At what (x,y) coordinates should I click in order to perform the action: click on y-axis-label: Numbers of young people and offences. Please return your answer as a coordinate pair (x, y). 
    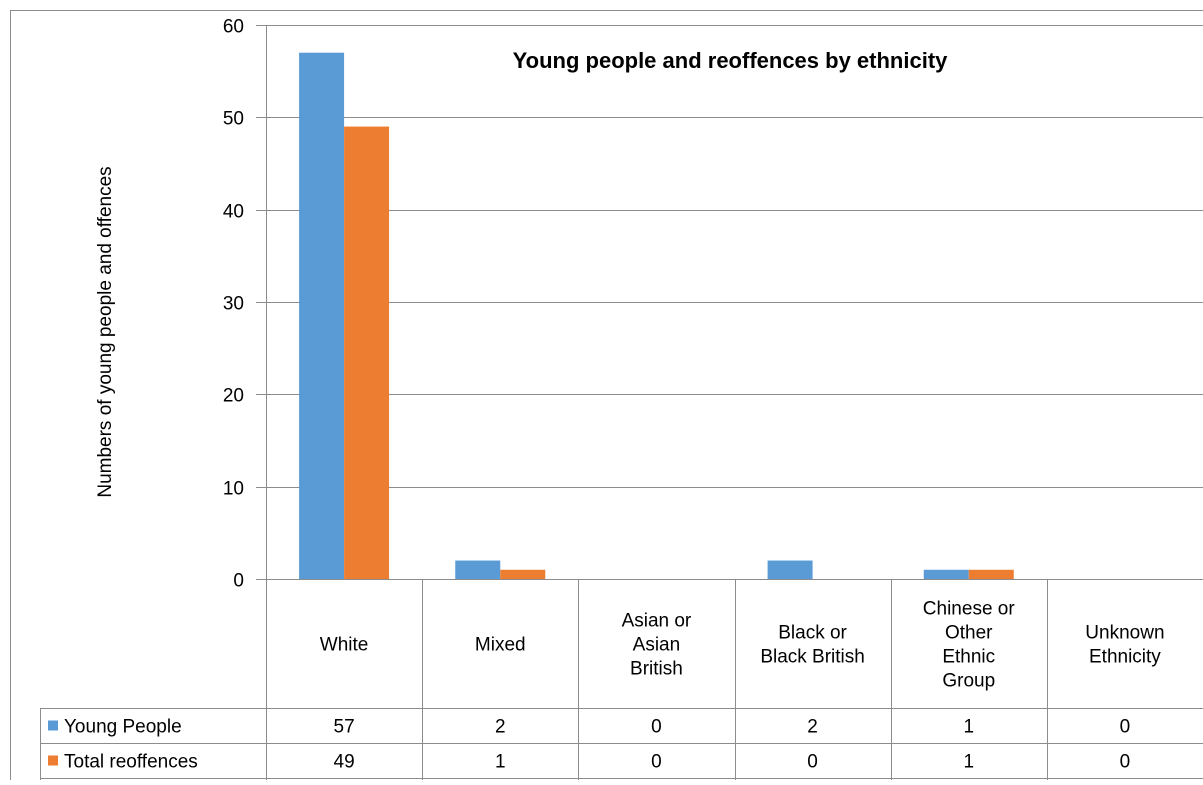
    Looking at the image, I should click on (105, 331).